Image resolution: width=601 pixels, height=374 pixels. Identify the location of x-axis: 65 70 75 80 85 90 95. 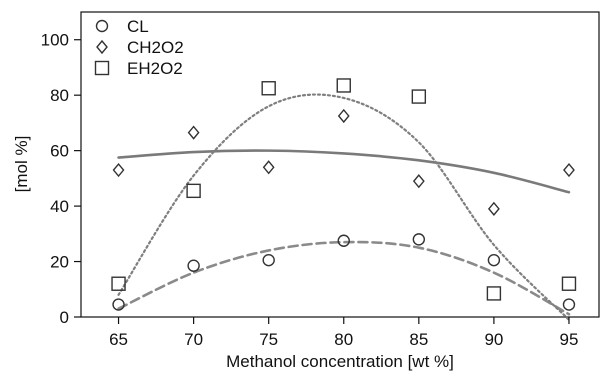
(343, 333).